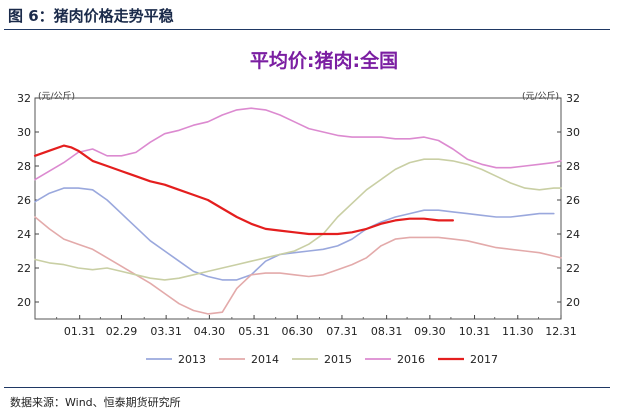  I want to click on series-line-2017, so click(243, 190).